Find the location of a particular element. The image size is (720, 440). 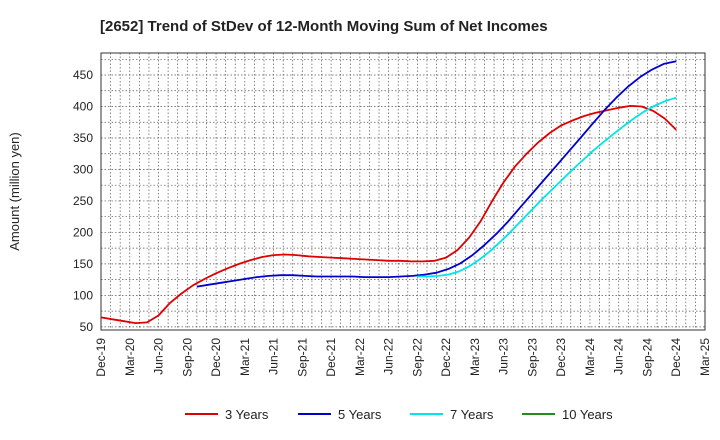

x-tick-label: Mar-22 is located at coordinates (360, 357).